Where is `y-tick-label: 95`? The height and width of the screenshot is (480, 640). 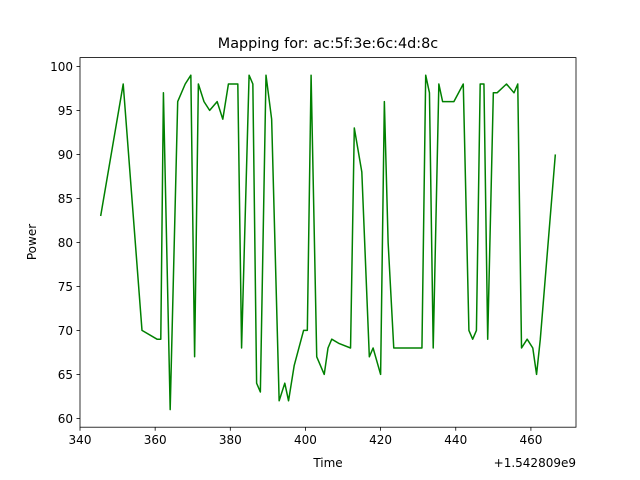
y-tick-label: 95 is located at coordinates (65, 111).